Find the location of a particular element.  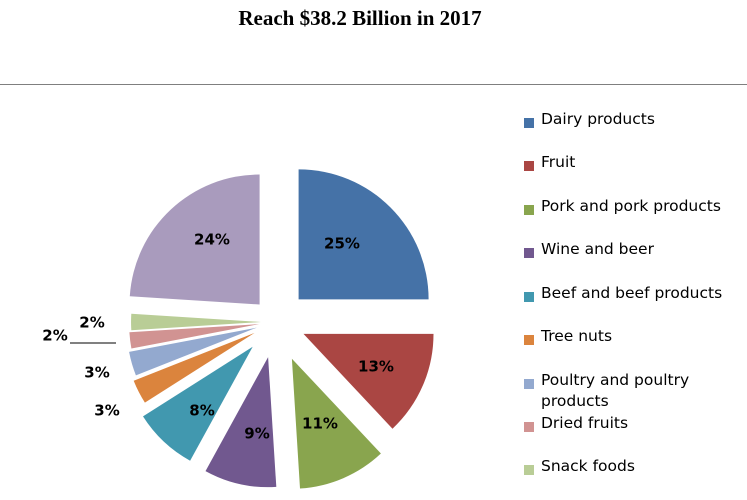

slice-label: 8% is located at coordinates (201, 411).